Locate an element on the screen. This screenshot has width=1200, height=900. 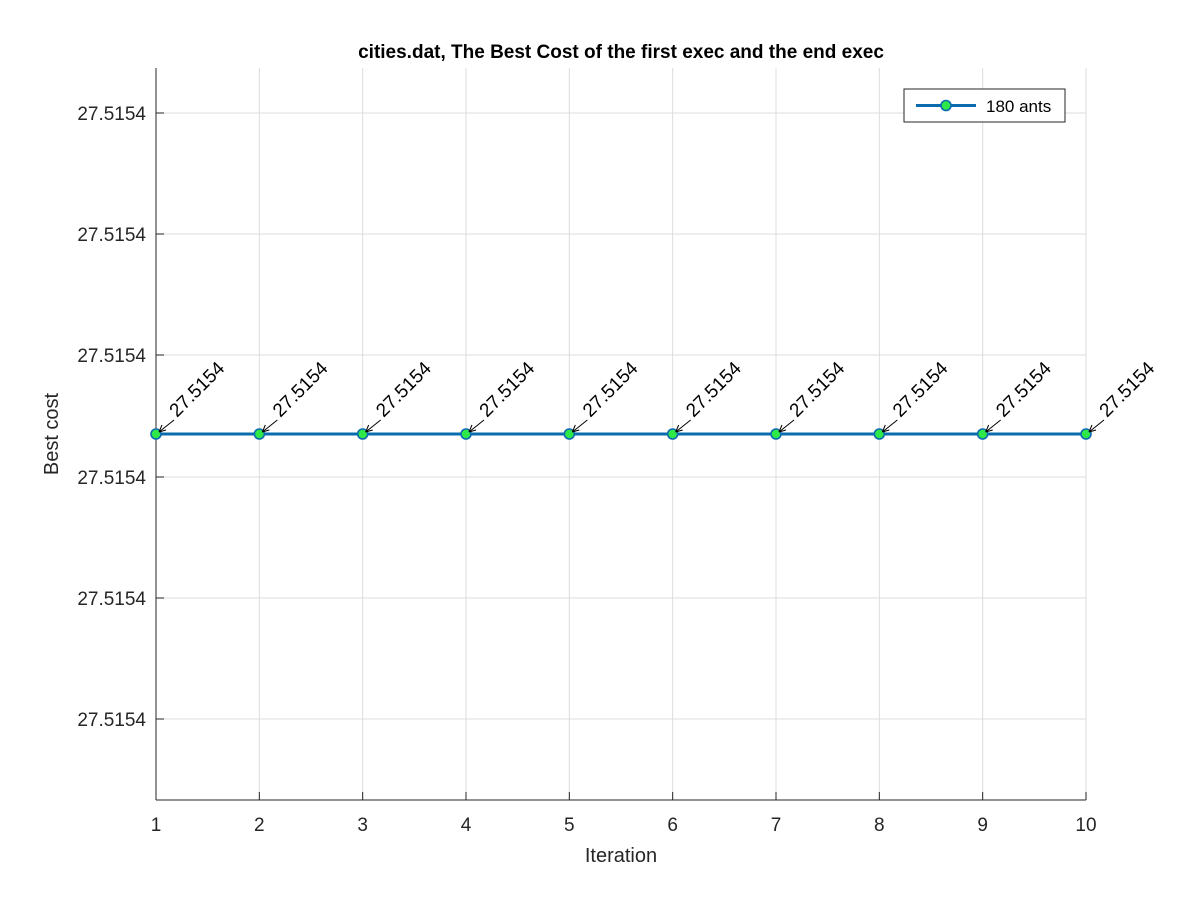
x-tick-label: 8 is located at coordinates (879, 825).